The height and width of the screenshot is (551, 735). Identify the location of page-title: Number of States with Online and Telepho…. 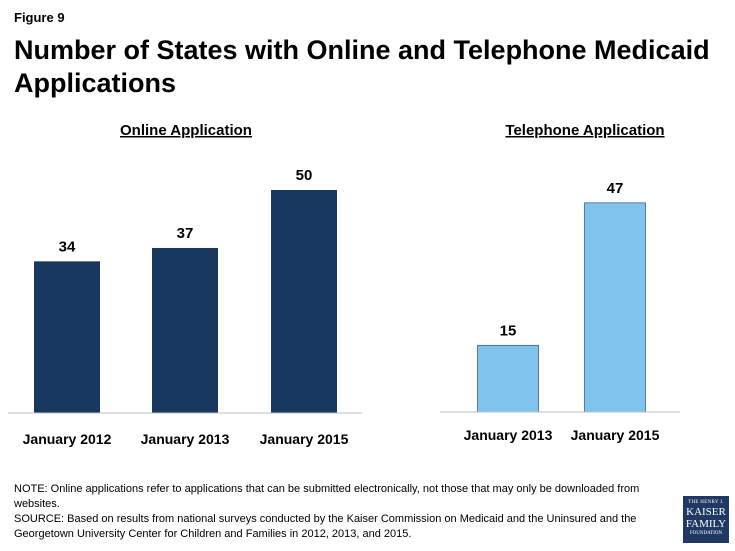
(362, 66).